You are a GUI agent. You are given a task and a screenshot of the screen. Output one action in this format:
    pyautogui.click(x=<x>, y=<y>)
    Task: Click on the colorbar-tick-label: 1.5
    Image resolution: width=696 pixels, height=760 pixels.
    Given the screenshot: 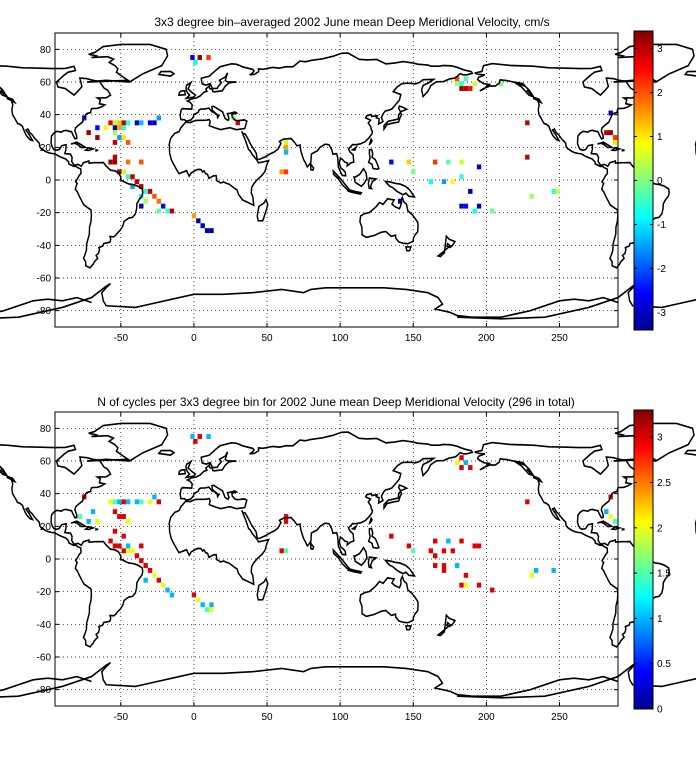 What is the action you would take?
    pyautogui.click(x=664, y=574)
    